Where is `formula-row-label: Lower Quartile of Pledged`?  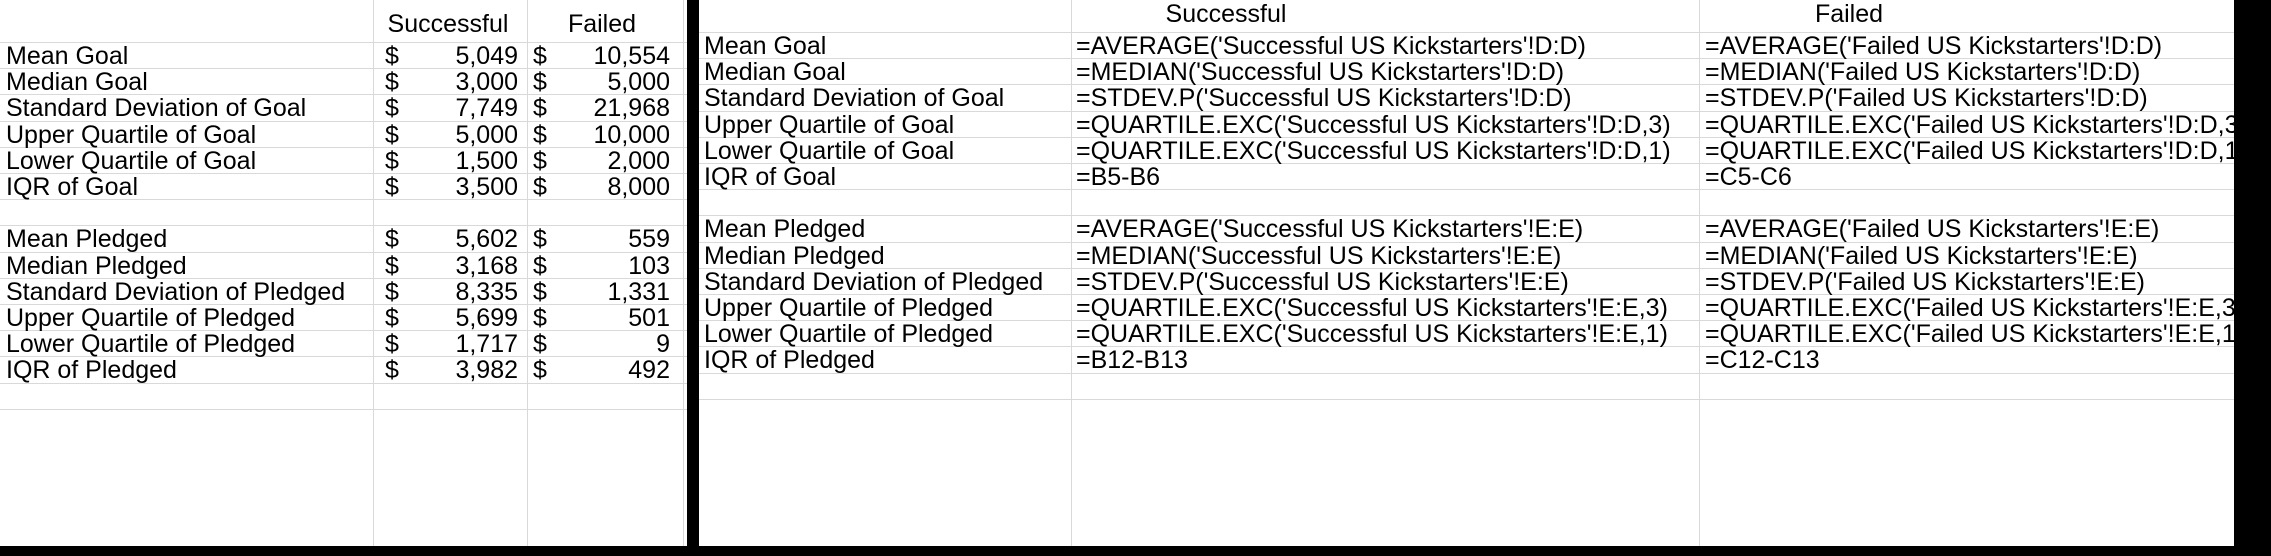
formula-row-label: Lower Quartile of Pledged is located at coordinates (849, 334).